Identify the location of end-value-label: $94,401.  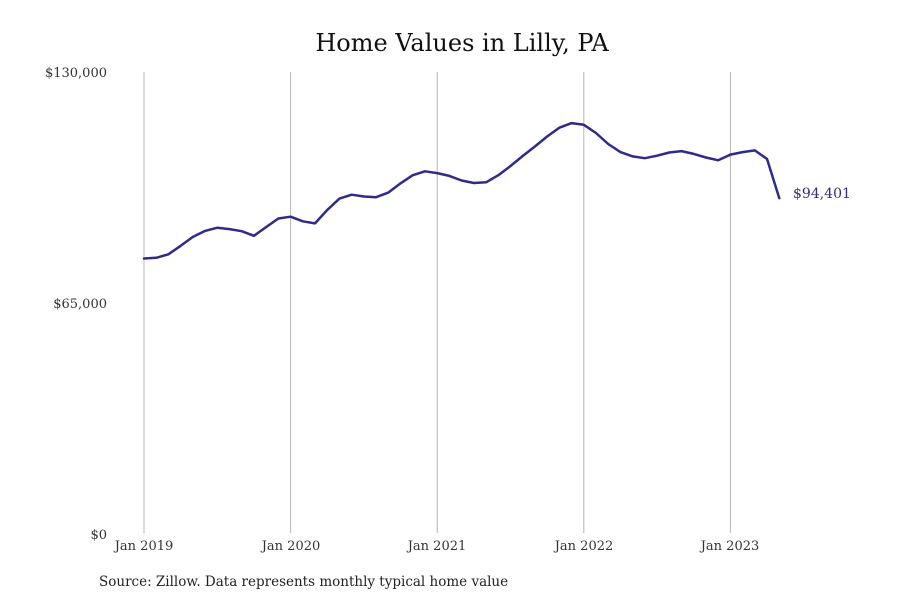
(822, 194).